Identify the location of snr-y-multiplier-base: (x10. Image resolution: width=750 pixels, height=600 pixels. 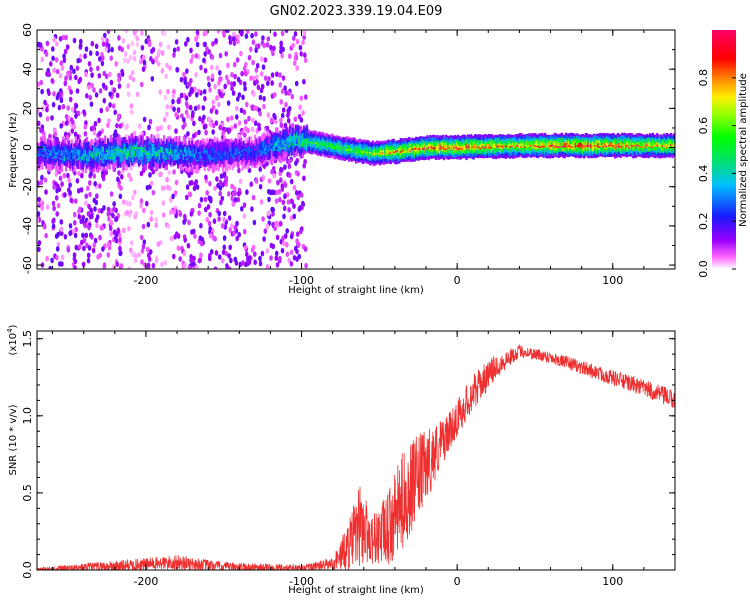
(13, 344).